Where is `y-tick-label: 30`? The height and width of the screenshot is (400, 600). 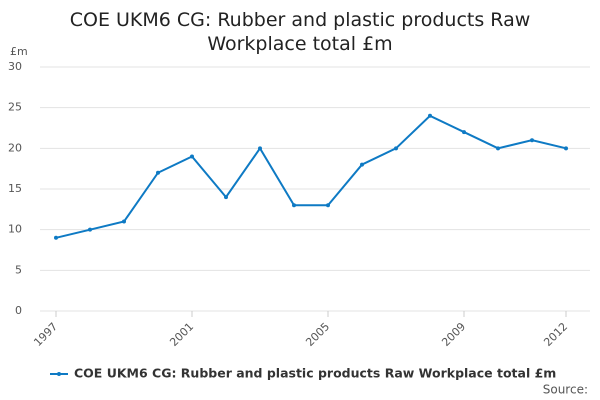
y-tick-label: 30 is located at coordinates (15, 66).